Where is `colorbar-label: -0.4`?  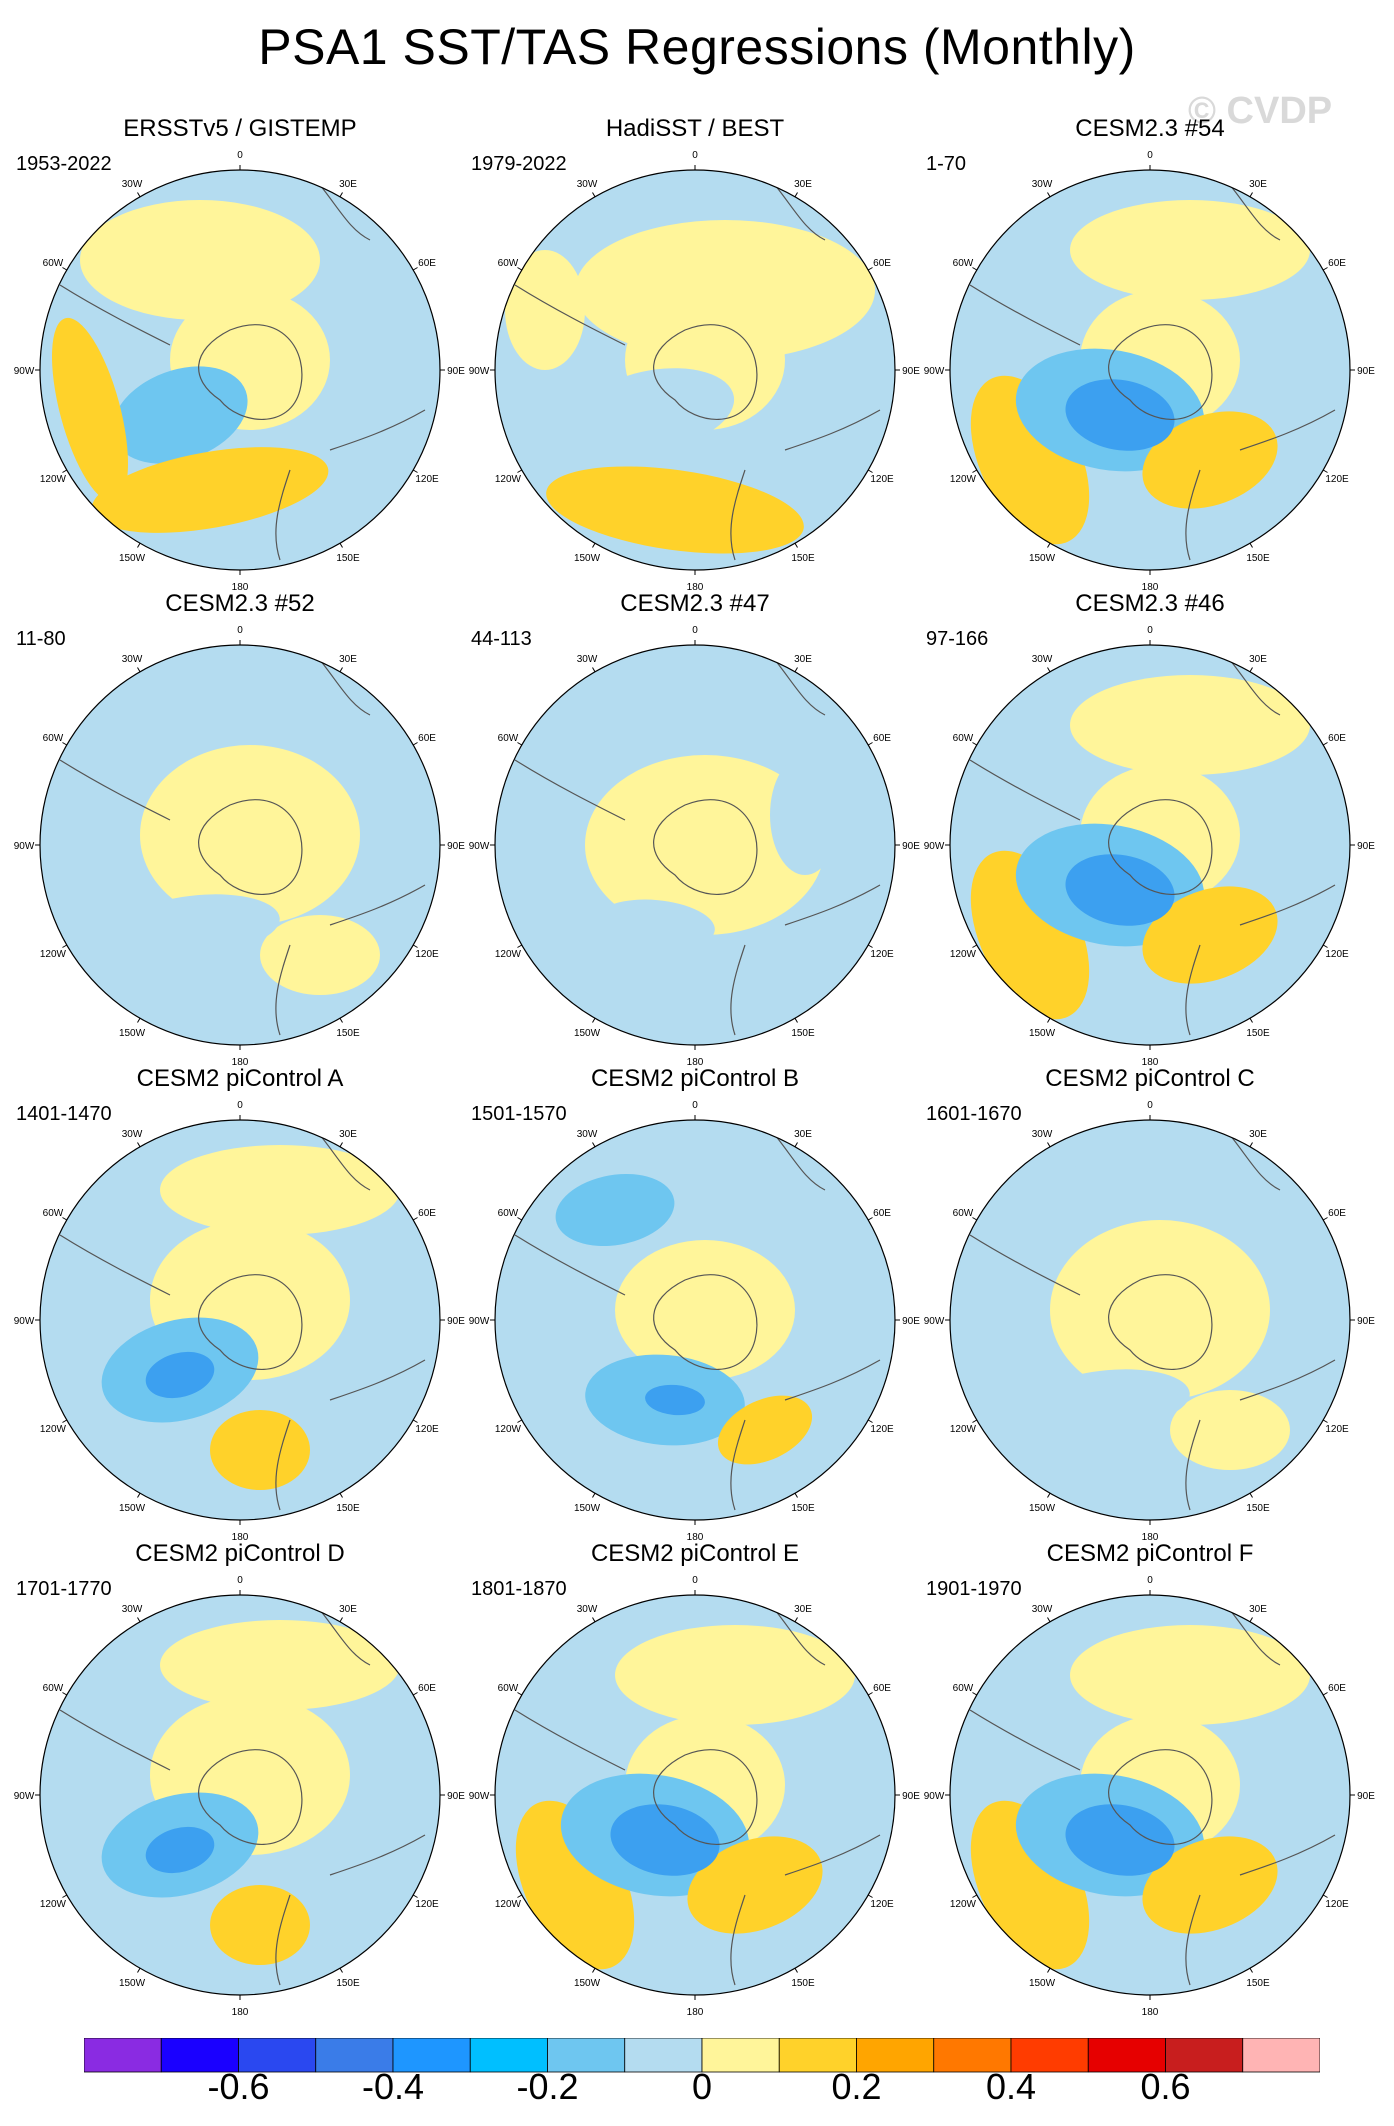
colorbar-label: -0.4 is located at coordinates (393, 2086).